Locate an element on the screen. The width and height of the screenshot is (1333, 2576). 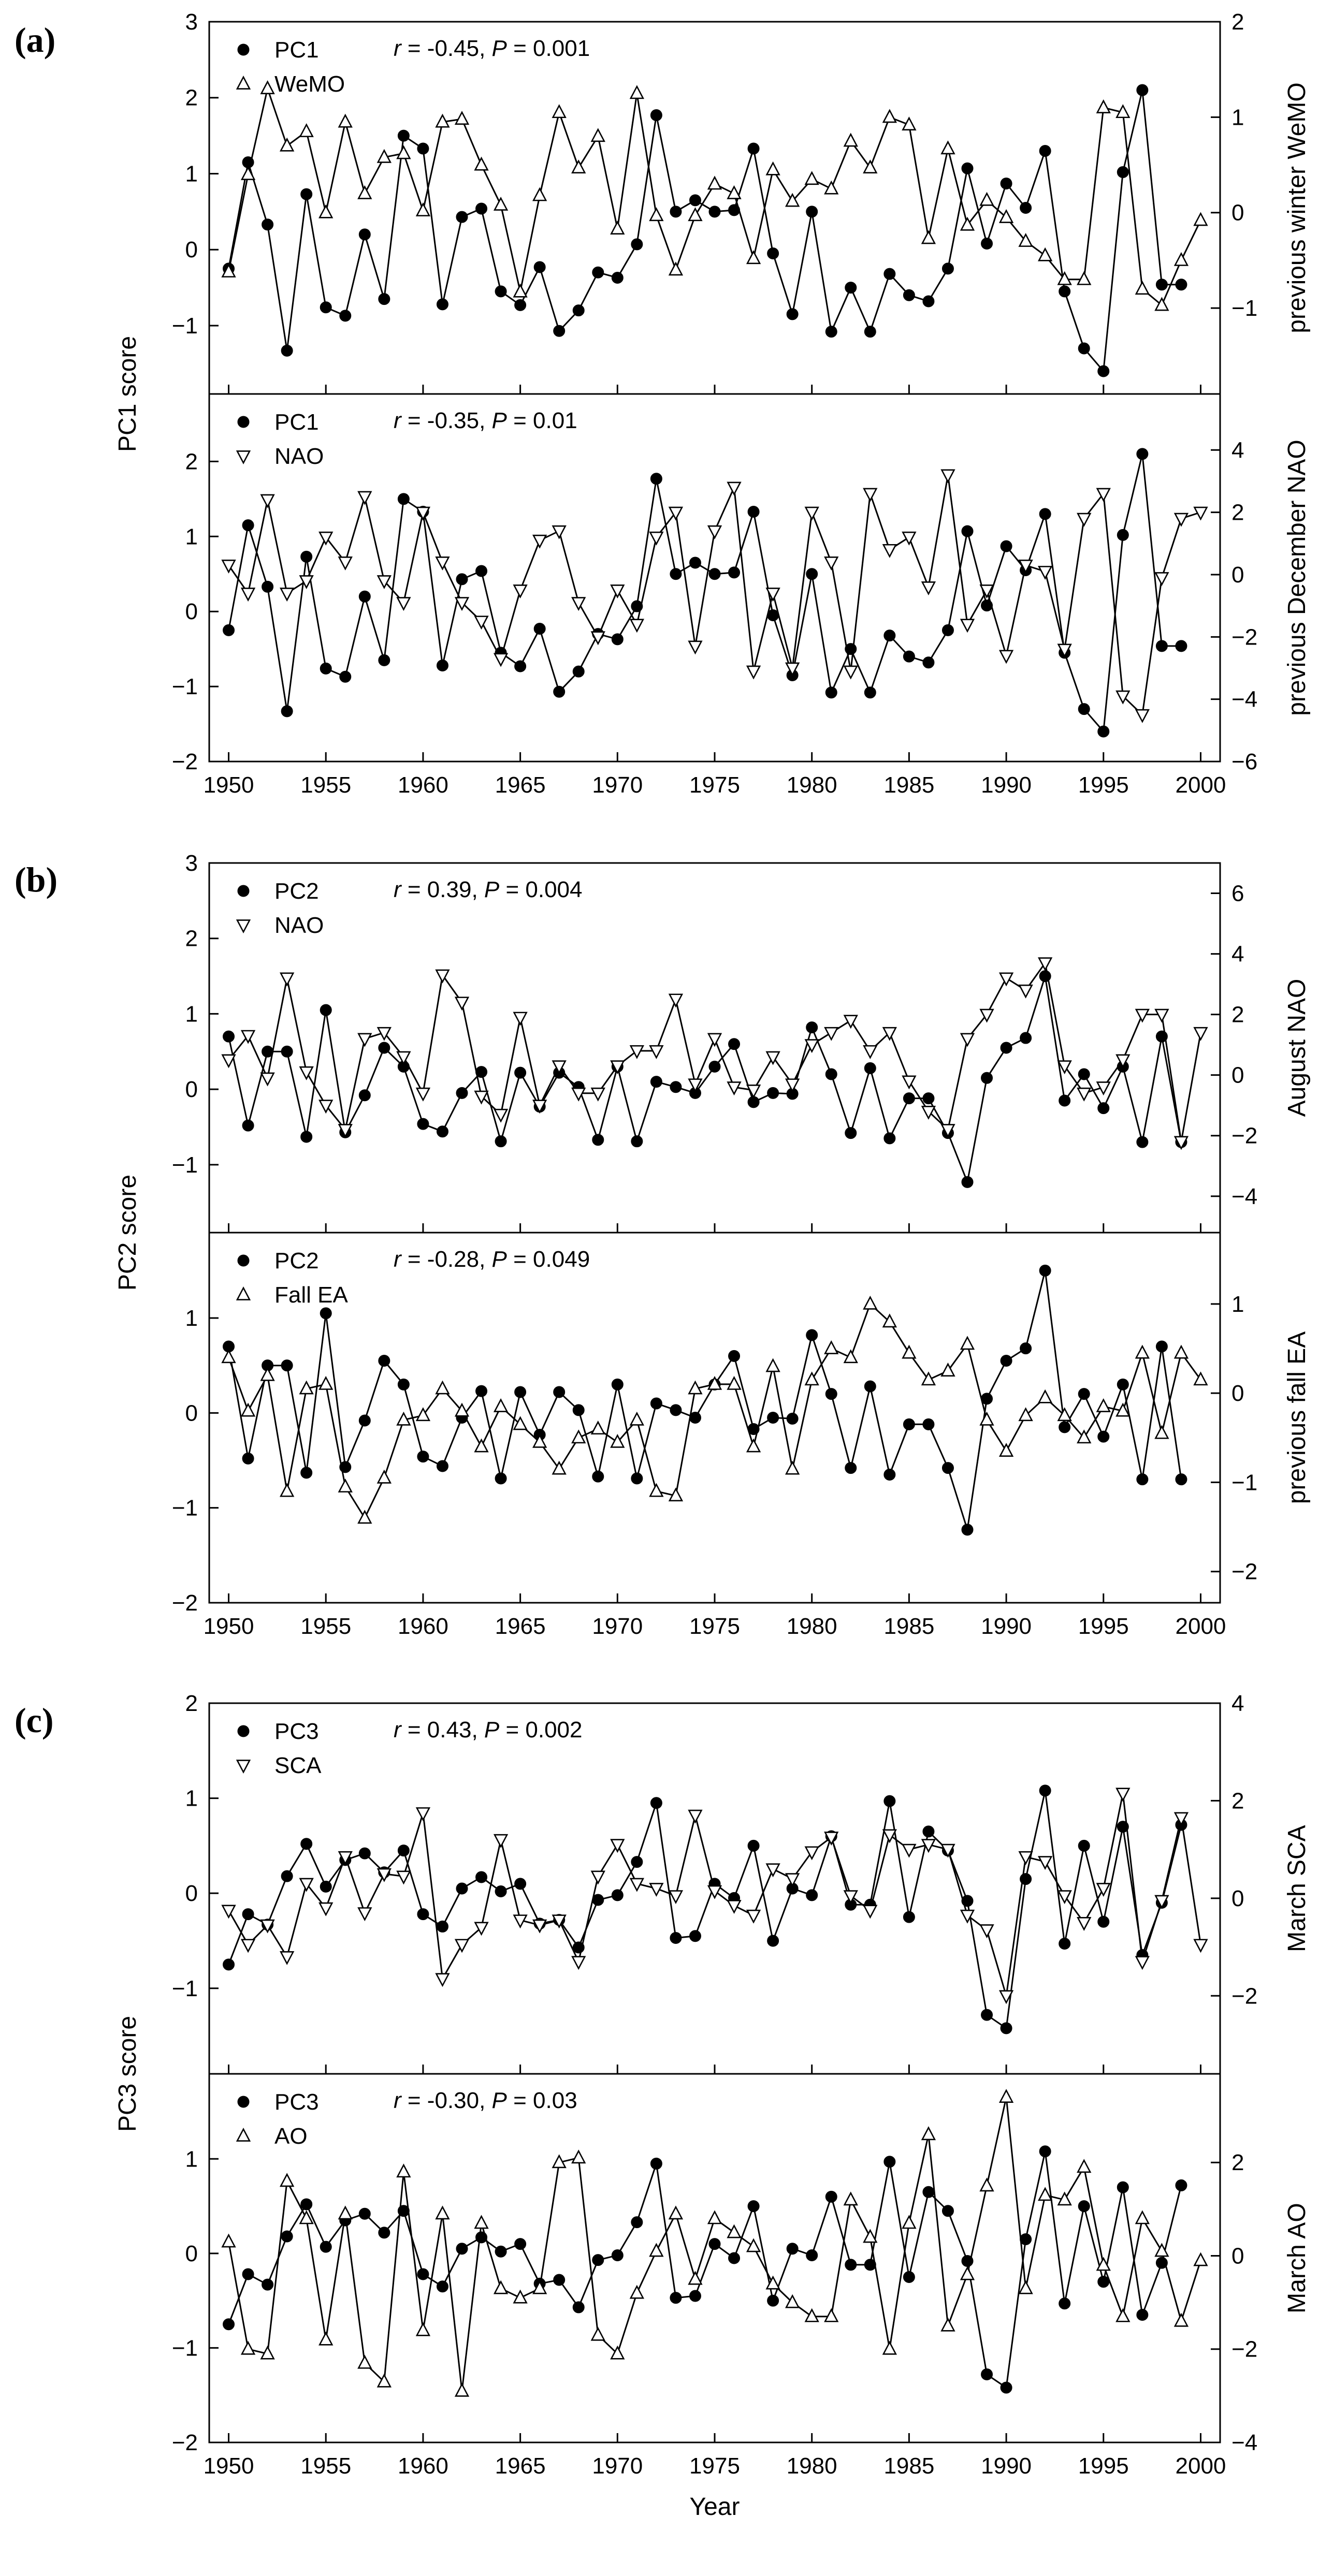
right-tick-label: −2 is located at coordinates (1244, 1136).